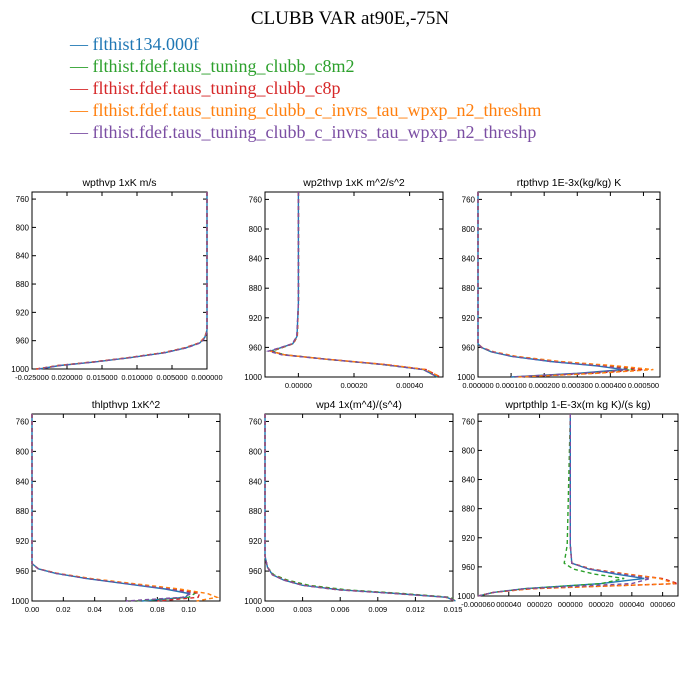 The height and width of the screenshot is (700, 700). I want to click on x-tick-label: 0.000100, so click(510, 385).